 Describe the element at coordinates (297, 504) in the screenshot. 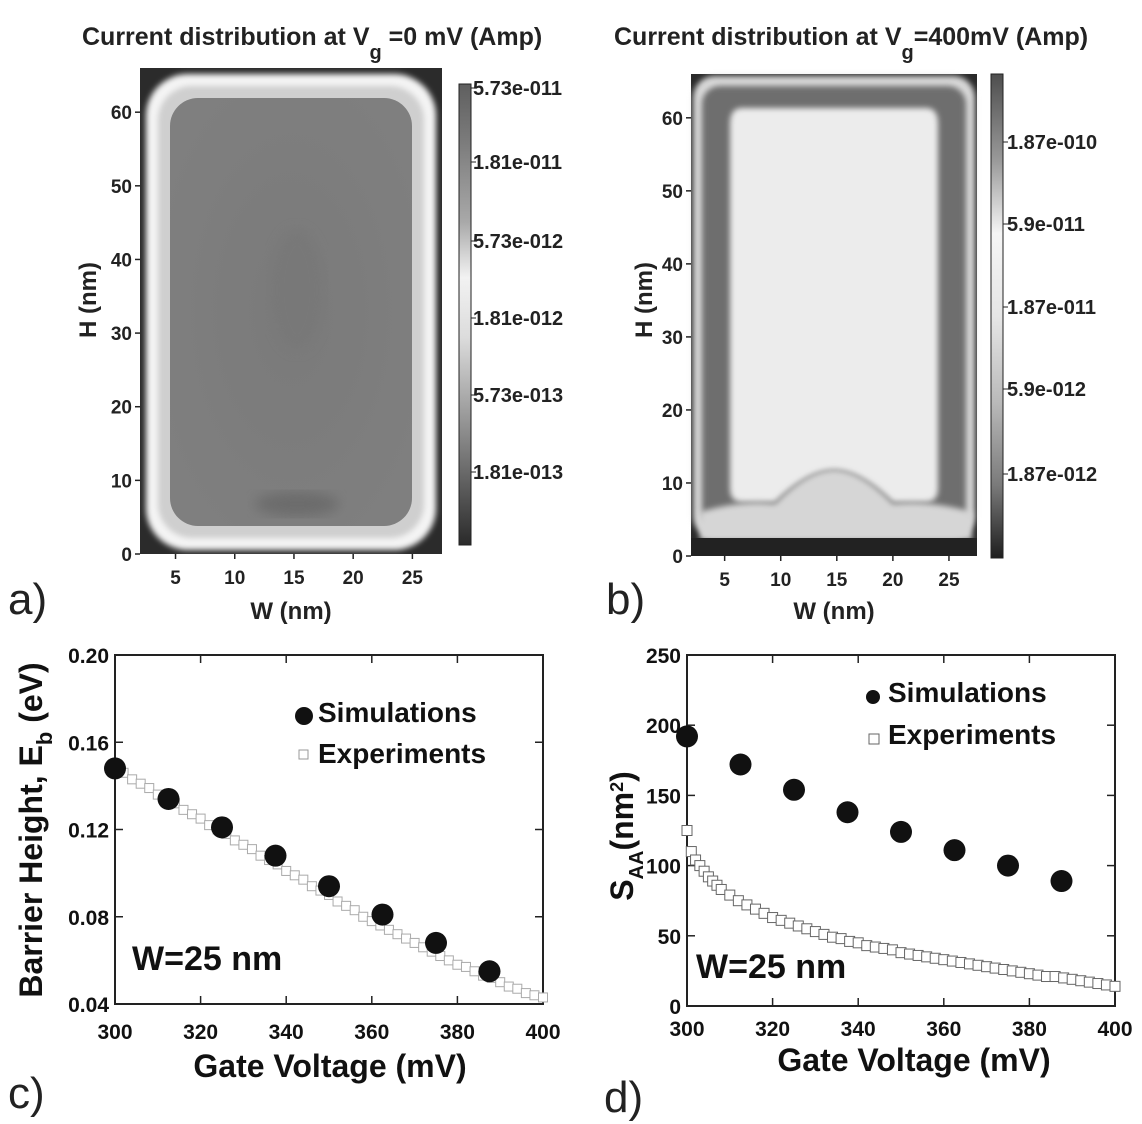

I see `heatmap-a-low-spot` at that location.